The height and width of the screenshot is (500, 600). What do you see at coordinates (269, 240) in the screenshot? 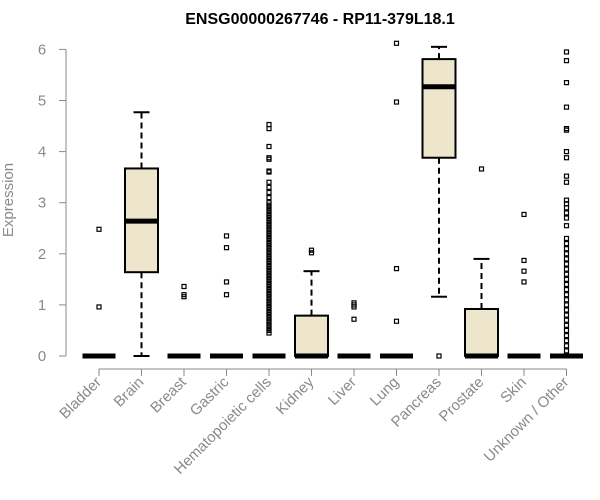
I see `box-hematopoietic-cells` at bounding box center [269, 240].